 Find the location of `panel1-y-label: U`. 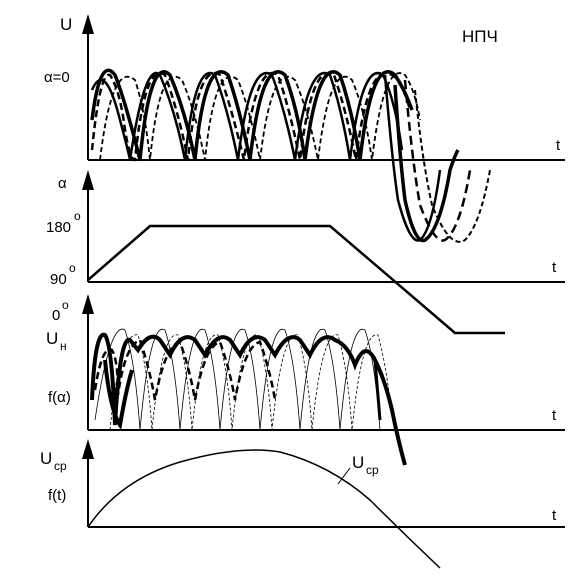

panel1-y-label: U is located at coordinates (66, 24).